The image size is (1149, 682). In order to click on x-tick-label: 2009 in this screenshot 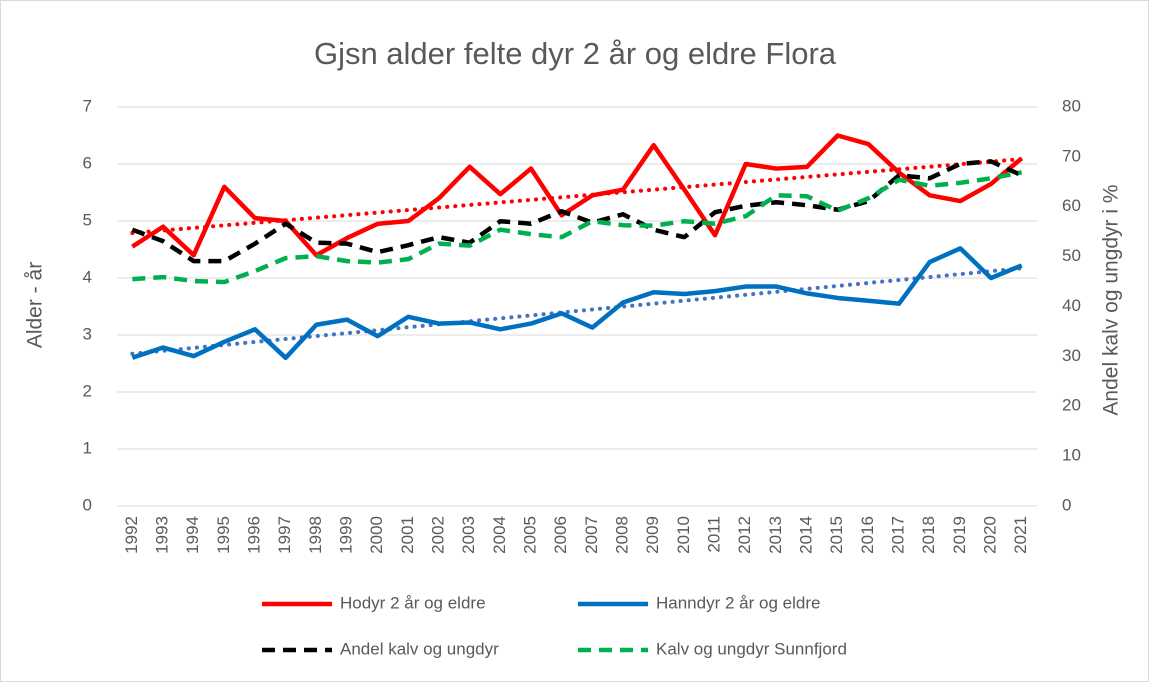, I will do `click(652, 535)`.